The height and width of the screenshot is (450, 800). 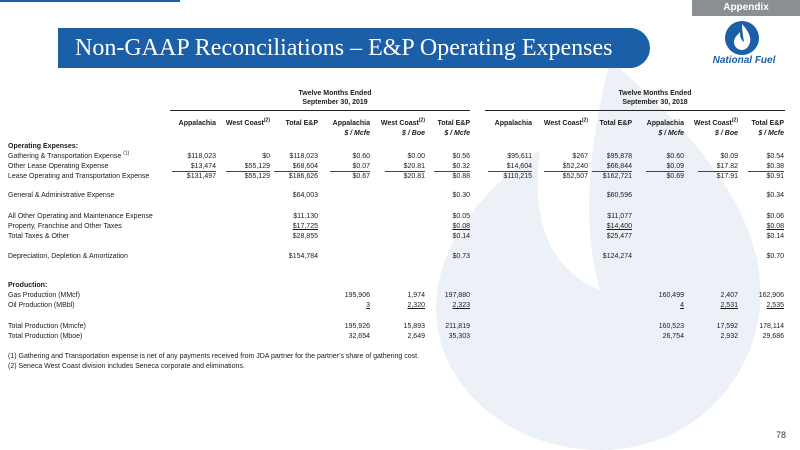 What do you see at coordinates (197, 123) in the screenshot?
I see `col-appalachia-2019: Appalachia` at bounding box center [197, 123].